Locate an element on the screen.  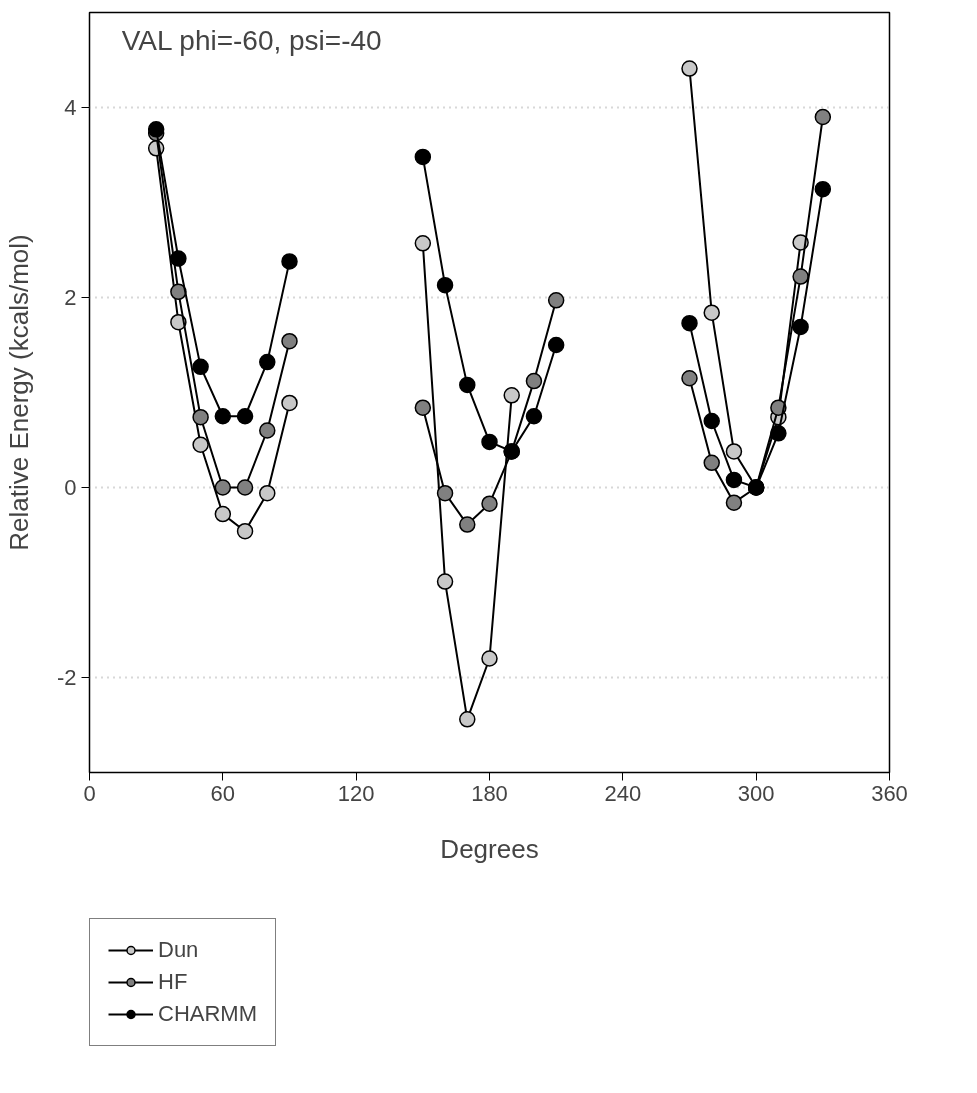
y-tick-label: 4 is located at coordinates (70, 107).